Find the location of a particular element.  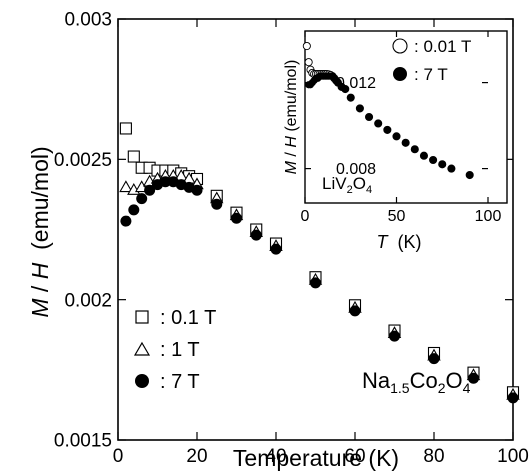

x-tick-label: 80 is located at coordinates (433, 456).